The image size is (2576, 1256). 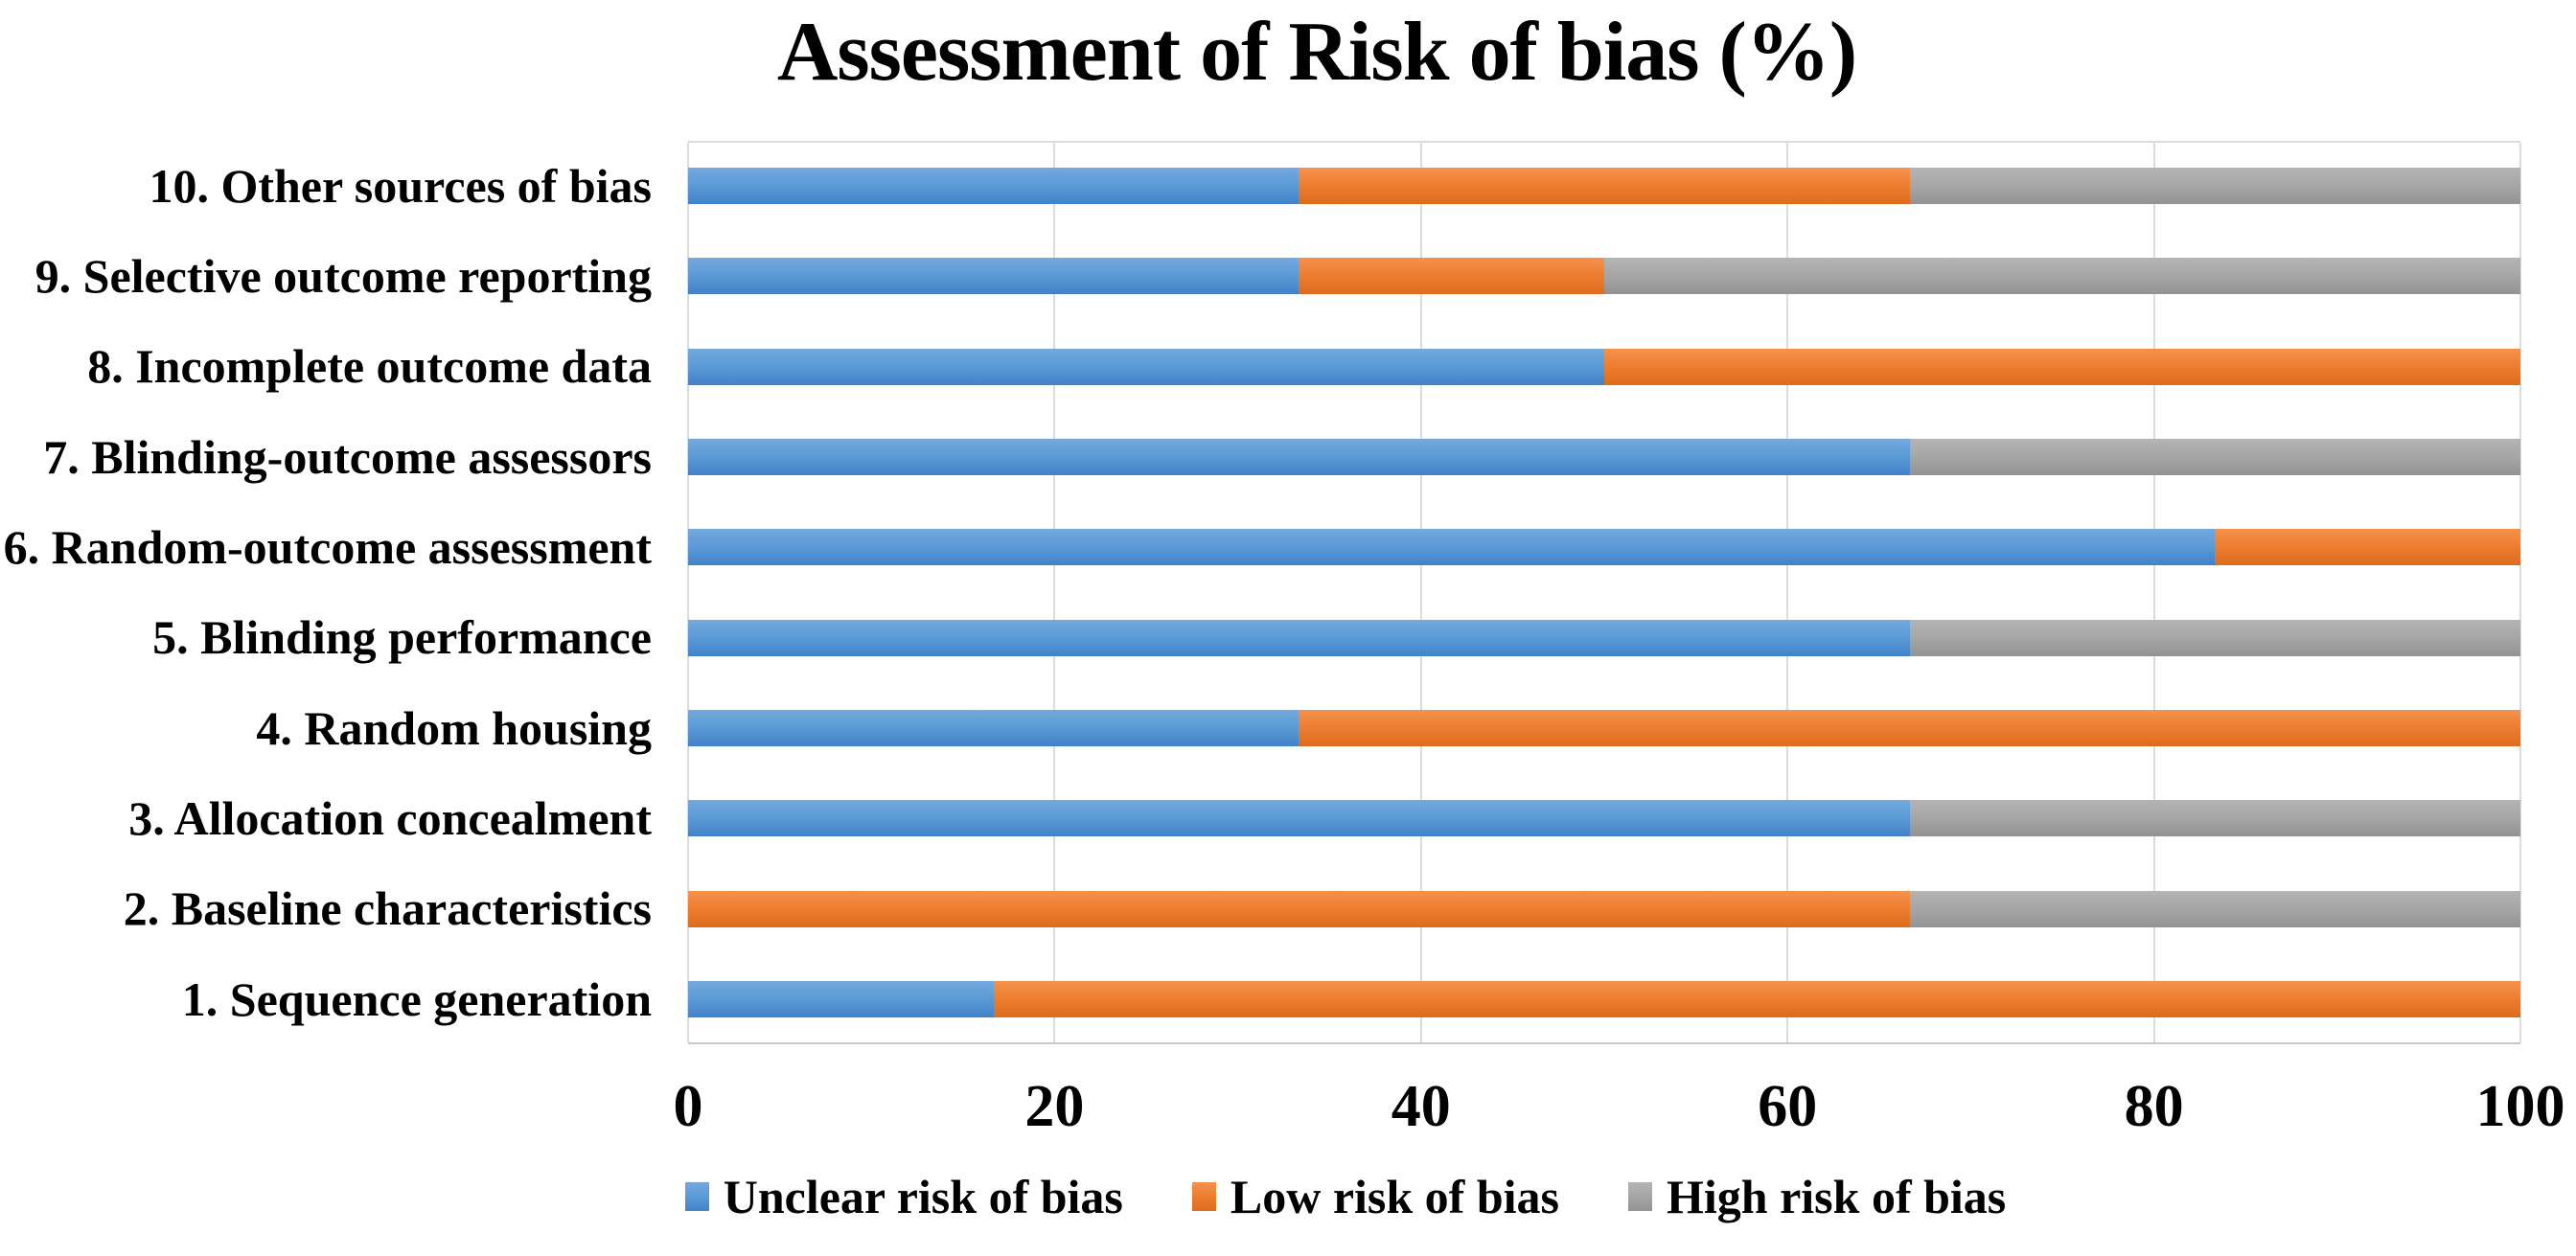 I want to click on x-axis-tick-label: 0, so click(x=688, y=1107).